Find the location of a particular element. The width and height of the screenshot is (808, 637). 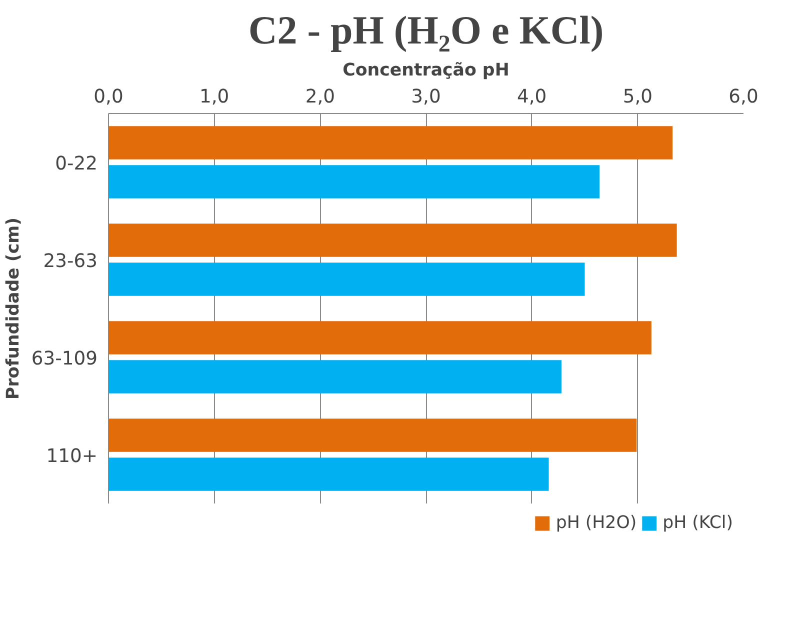

x-tick-label: 0,0 is located at coordinates (109, 97).